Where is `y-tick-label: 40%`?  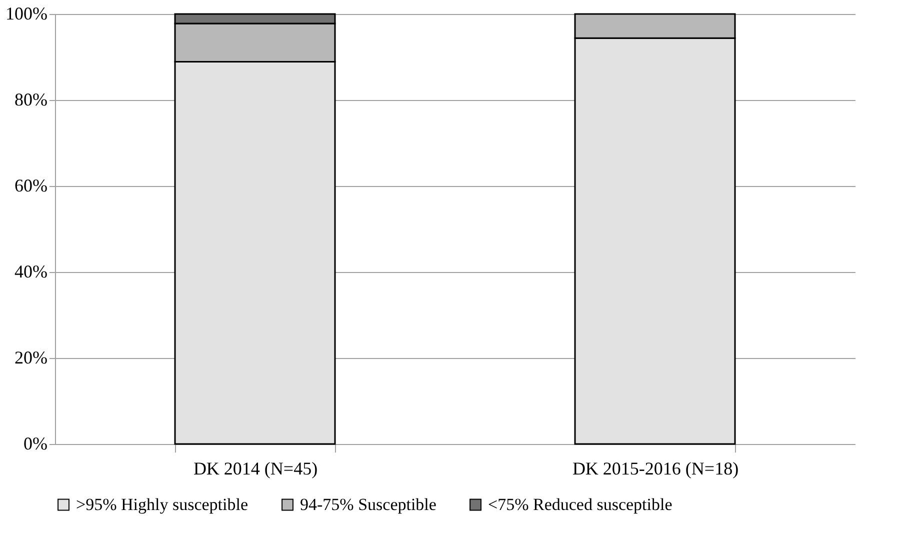
y-tick-label: 40% is located at coordinates (31, 272).